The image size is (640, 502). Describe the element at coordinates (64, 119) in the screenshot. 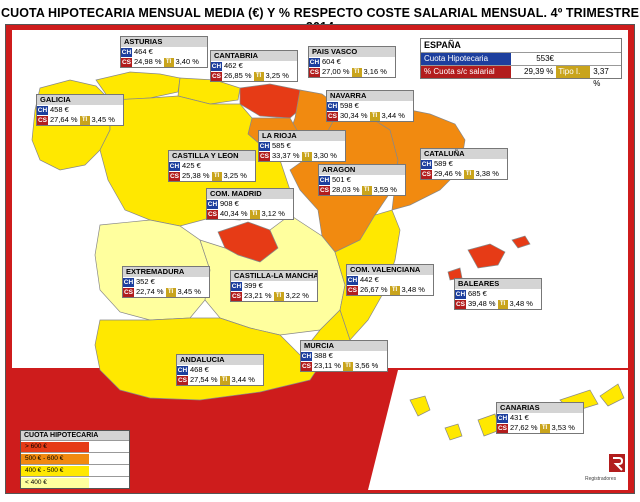

I see `cs-value: 27,64 %` at that location.